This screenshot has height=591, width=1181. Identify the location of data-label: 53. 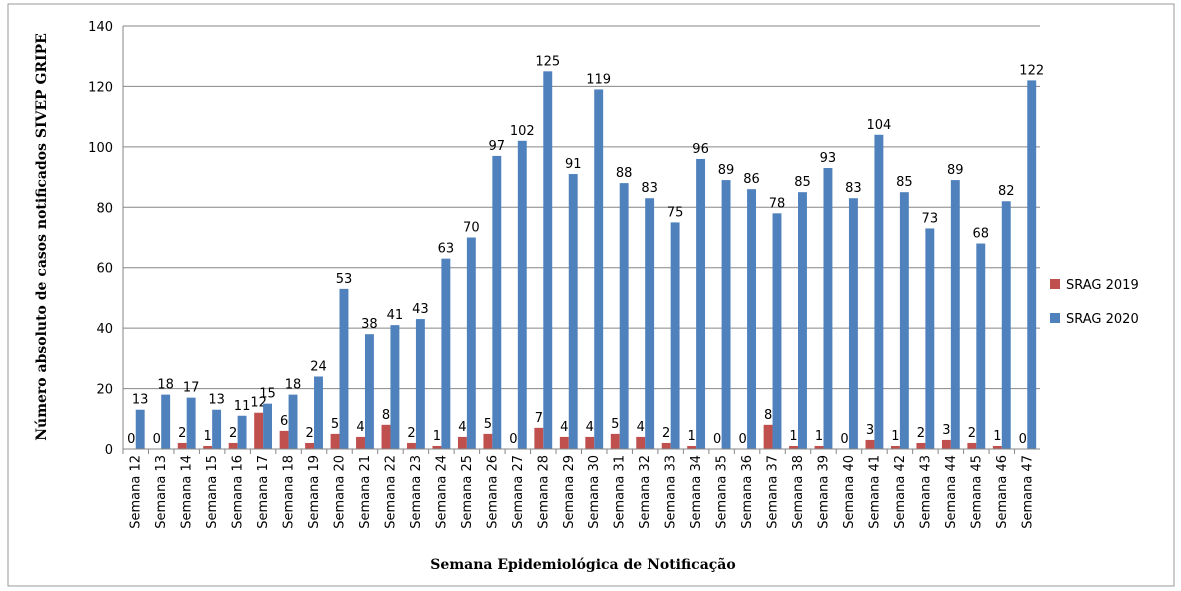
(344, 279).